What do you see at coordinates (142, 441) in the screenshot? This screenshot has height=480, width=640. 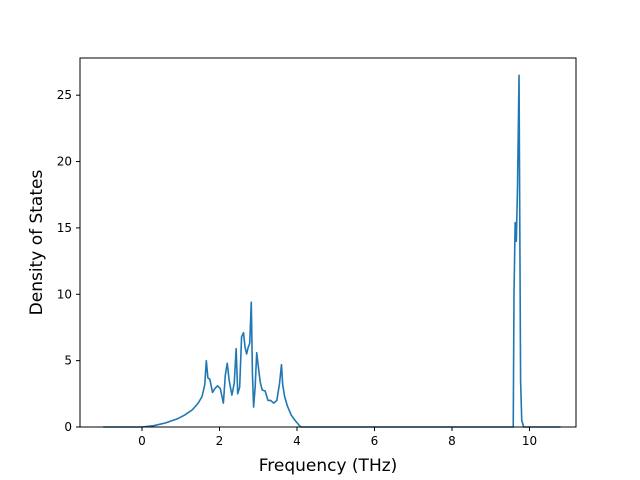 I see `x-tick-label: 0` at bounding box center [142, 441].